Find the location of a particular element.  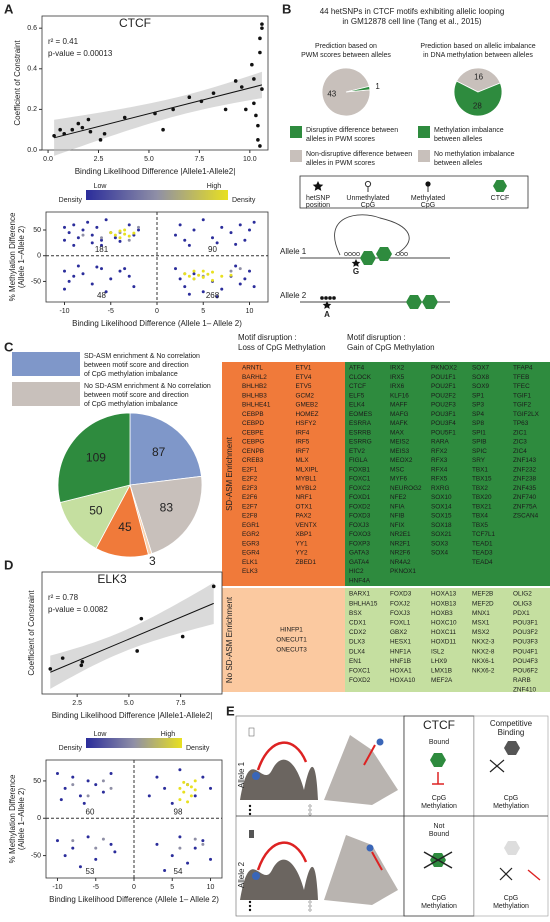

slice-label: 50 is located at coordinates (96, 511).